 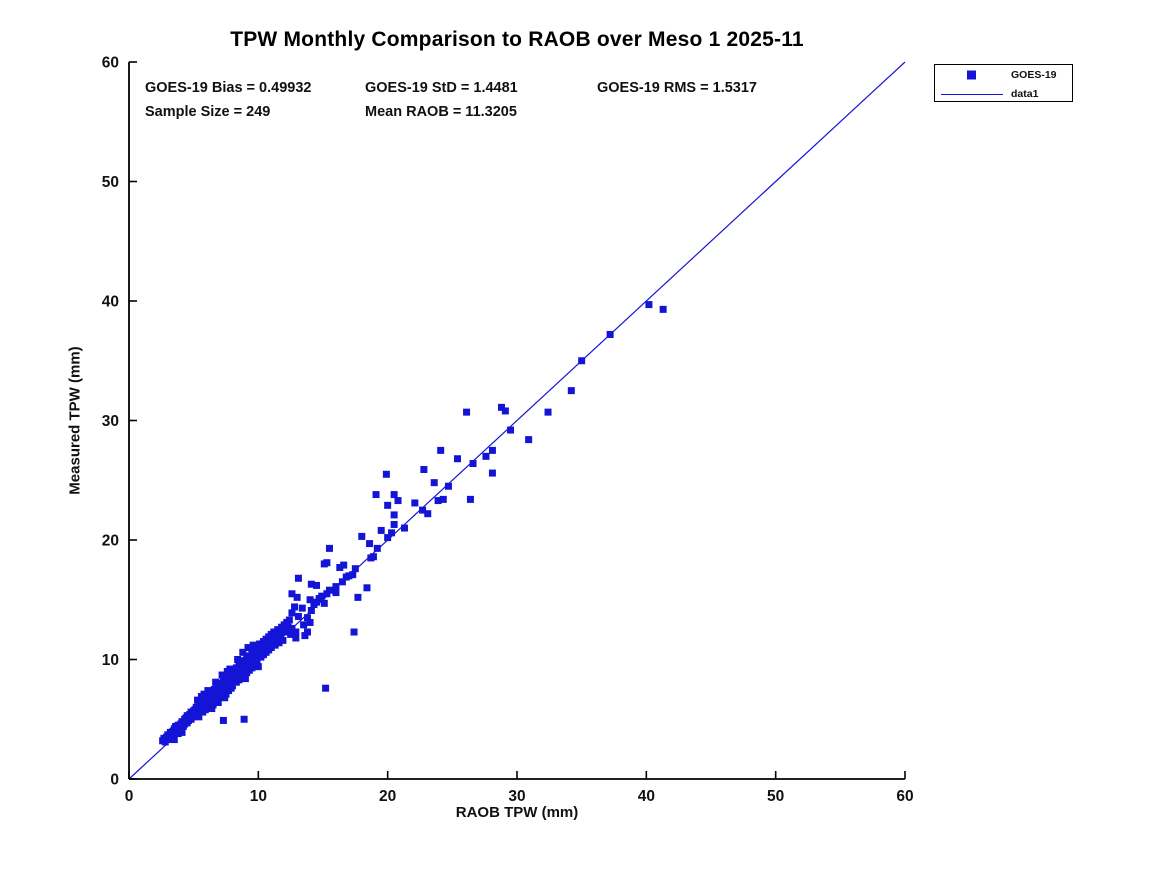 I want to click on legend-line-icon, so click(x=972, y=94).